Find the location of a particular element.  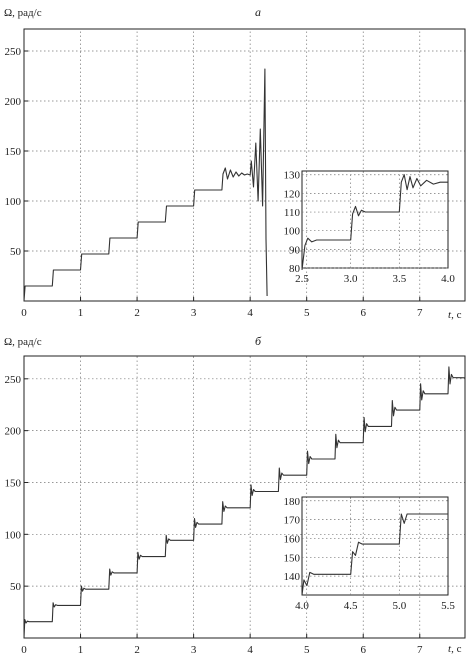

inset-y-tick-label: 80 is located at coordinates (295, 269).